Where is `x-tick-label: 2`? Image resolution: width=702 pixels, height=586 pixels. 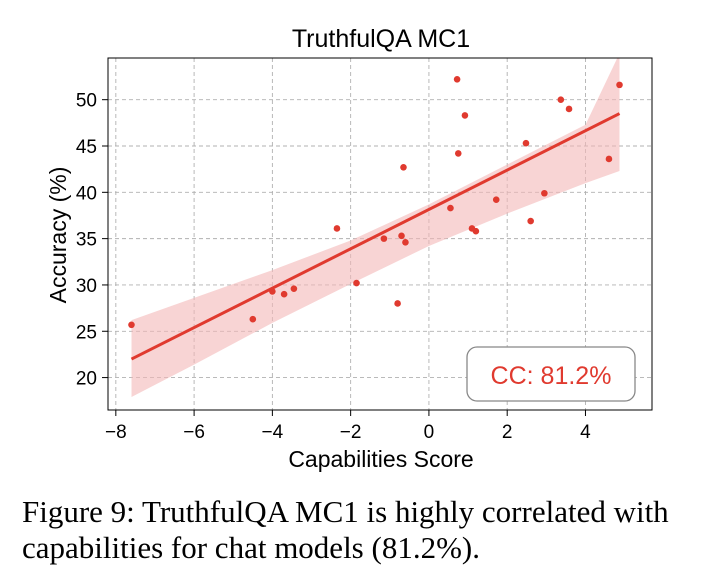
x-tick-label: 2 is located at coordinates (507, 432).